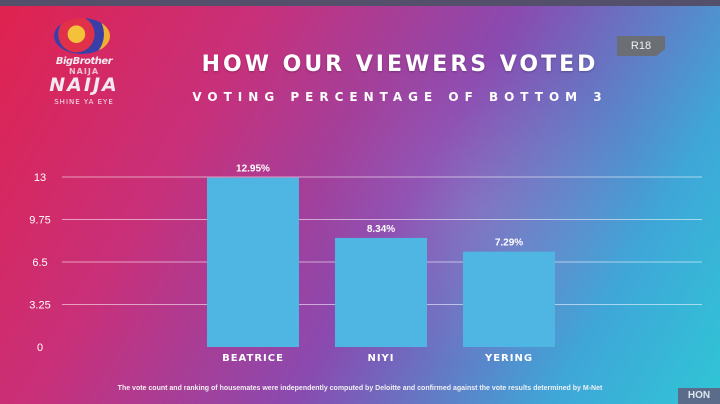  Describe the element at coordinates (508, 358) in the screenshot. I see `x-tick-label: YERING` at that location.